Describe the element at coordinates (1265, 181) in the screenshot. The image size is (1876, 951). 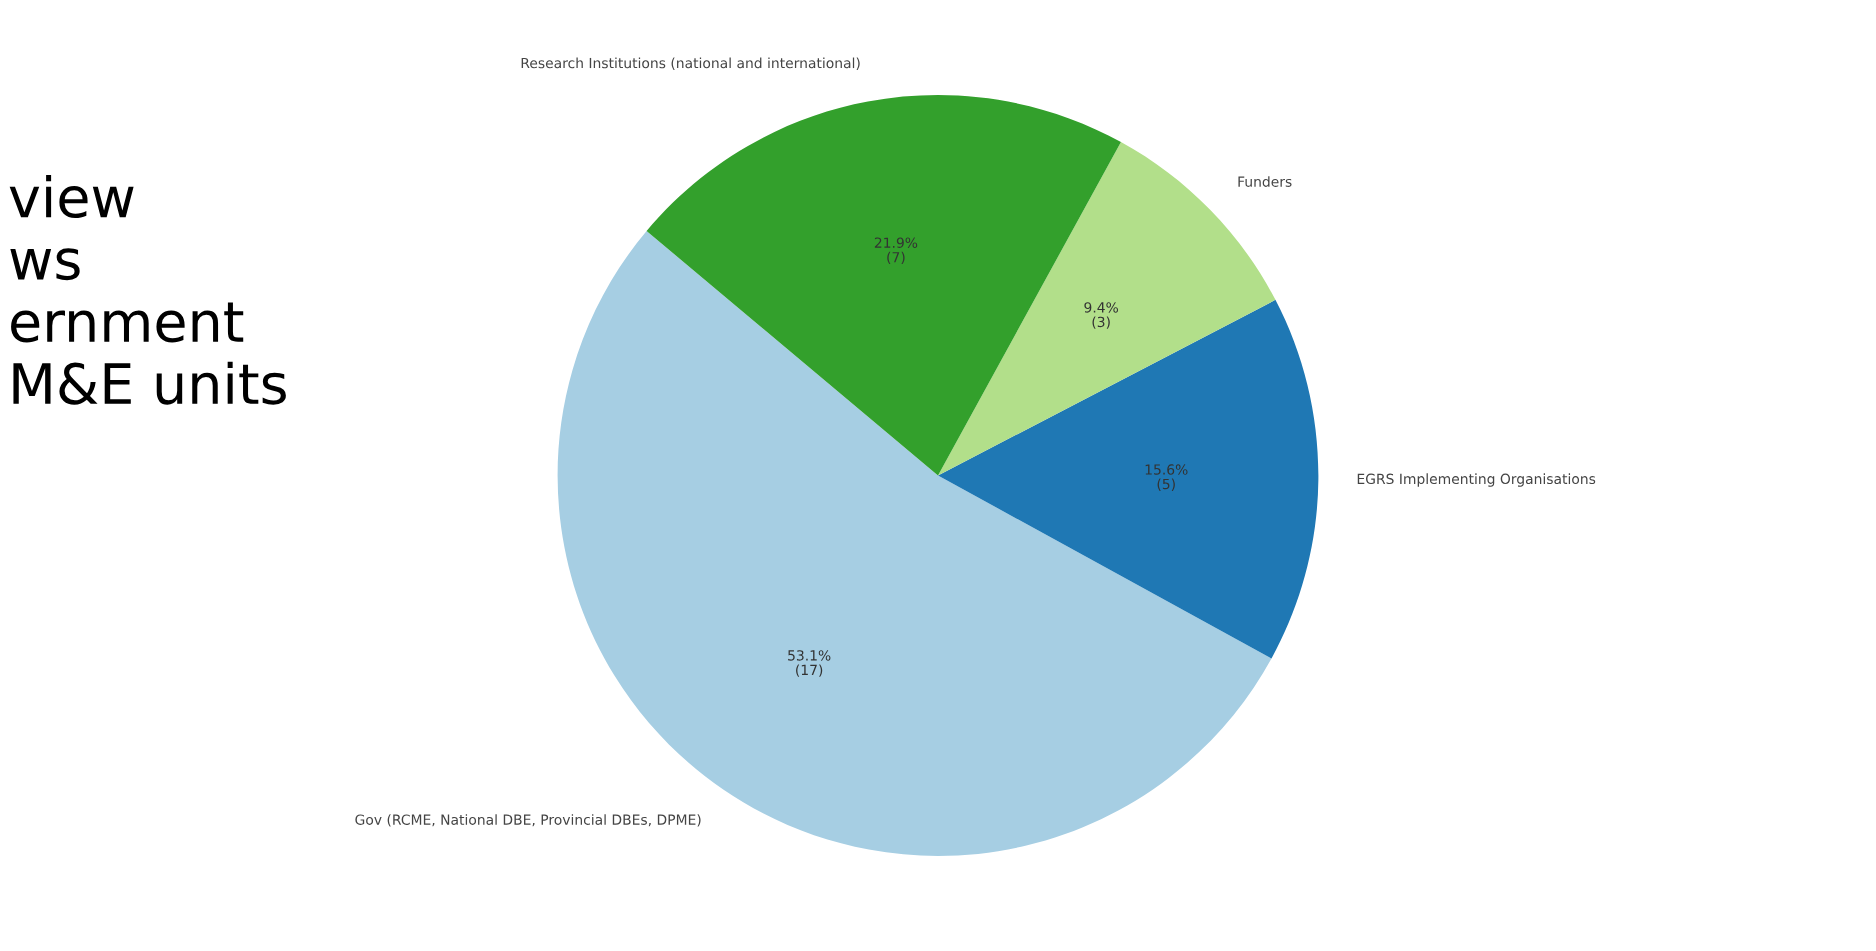
I see `slice-label: Funders` at that location.